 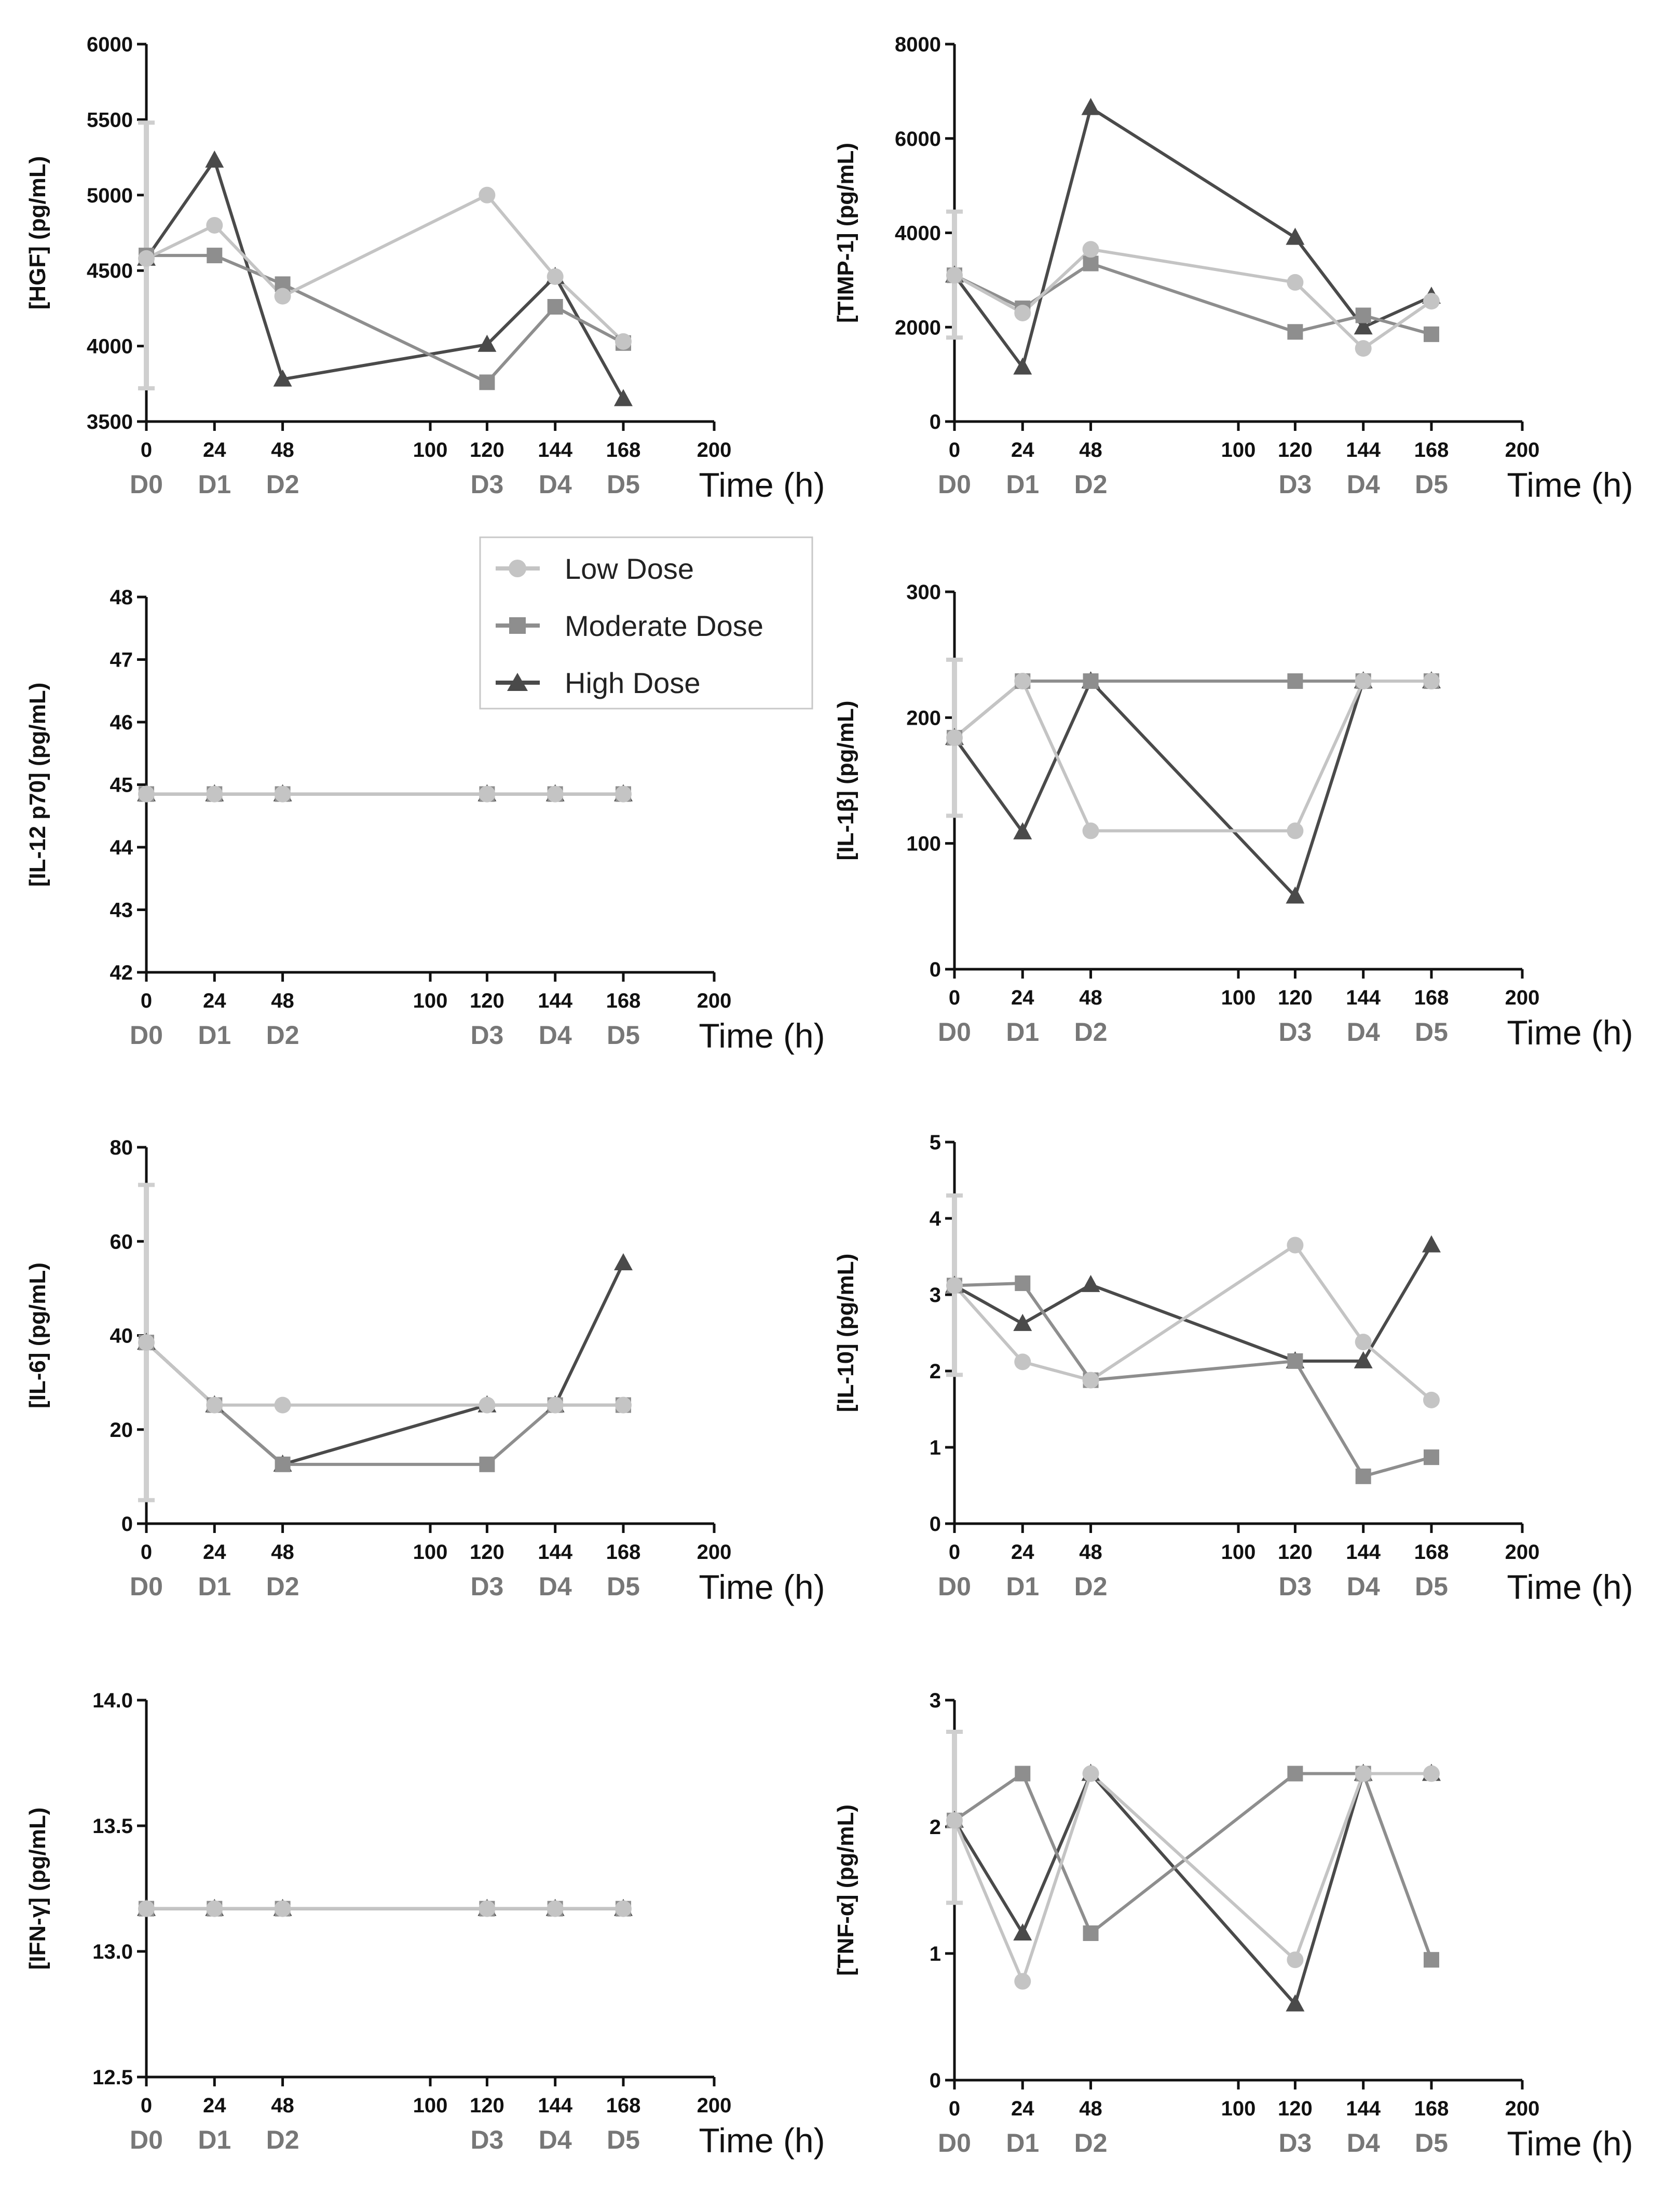 What do you see at coordinates (110, 422) in the screenshot?
I see `y-tick-label: 3500` at bounding box center [110, 422].